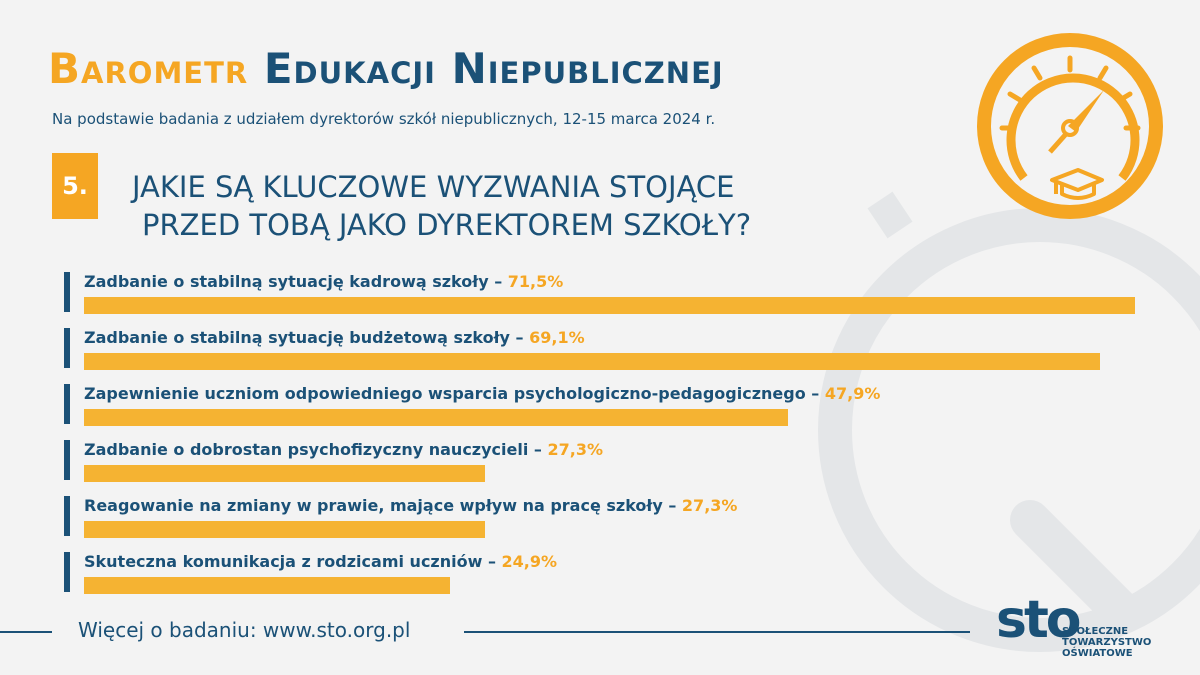 This screenshot has width=1200, height=675. What do you see at coordinates (148, 68) in the screenshot?
I see `title-part-1: Barometr` at bounding box center [148, 68].